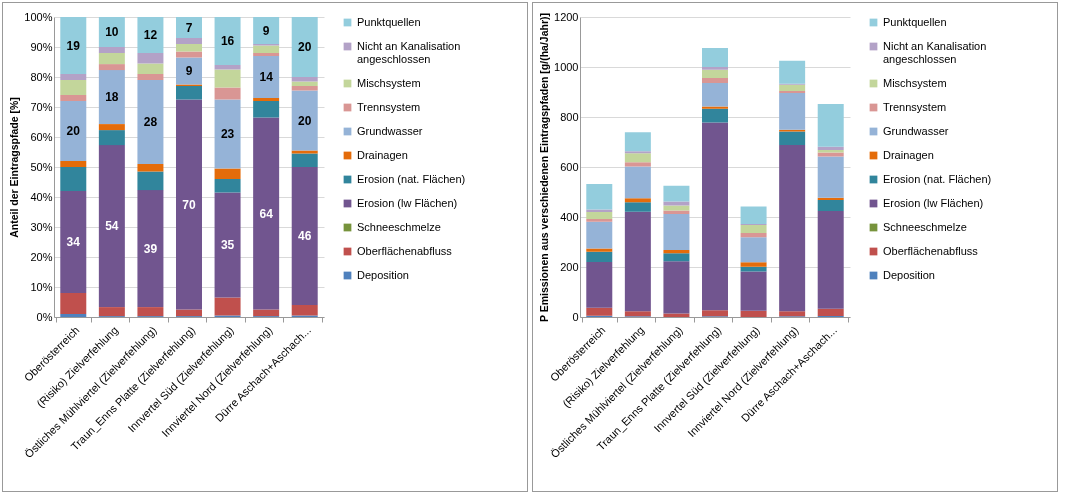  What do you see at coordinates (266, 213) in the screenshot?
I see `data-label: 64` at bounding box center [266, 213].